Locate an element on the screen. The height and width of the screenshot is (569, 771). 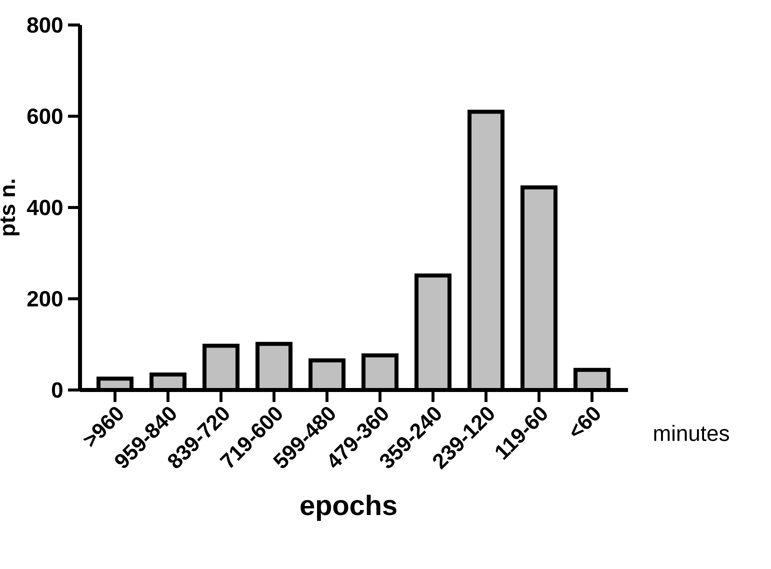
y-tick-label: 400 is located at coordinates (44, 208).